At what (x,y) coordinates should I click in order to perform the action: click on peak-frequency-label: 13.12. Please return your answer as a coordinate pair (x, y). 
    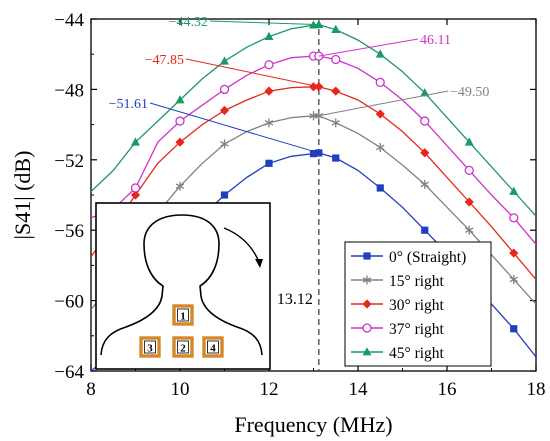
    Looking at the image, I should click on (295, 299).